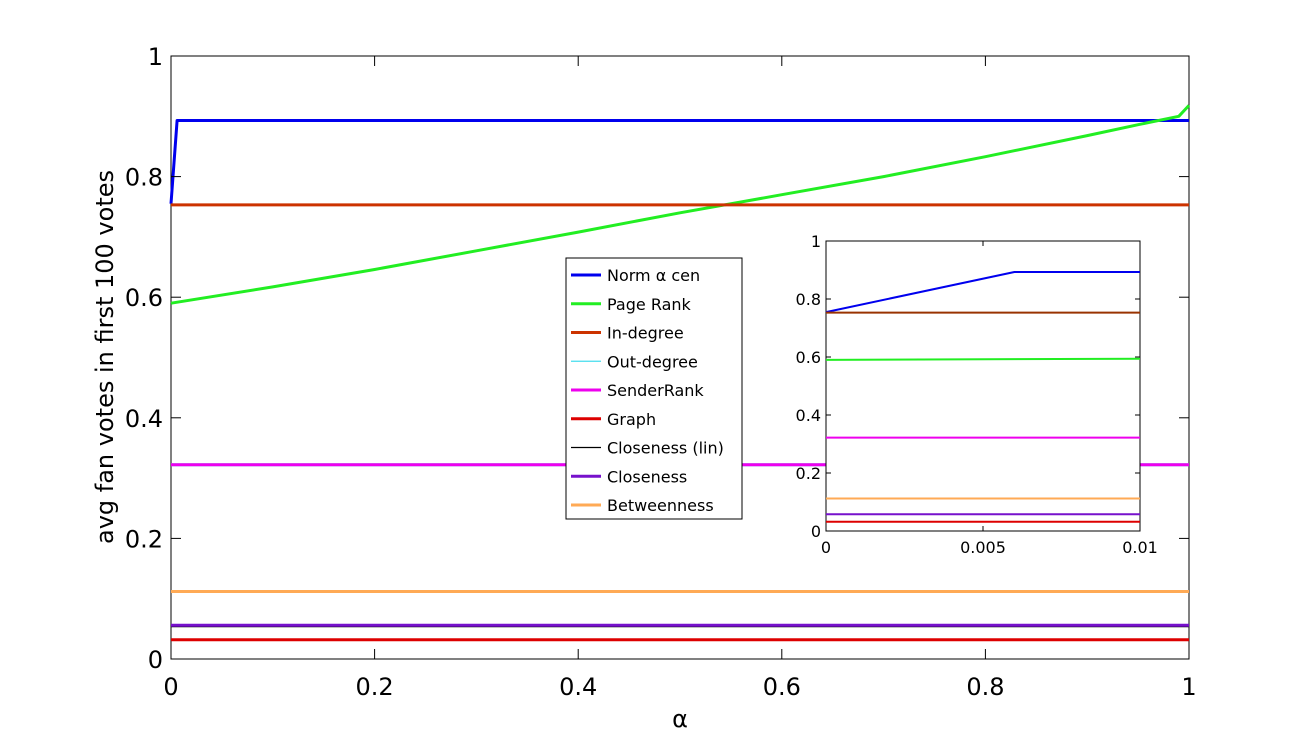  I want to click on main-x-tick-label: 0.4, so click(578, 687).